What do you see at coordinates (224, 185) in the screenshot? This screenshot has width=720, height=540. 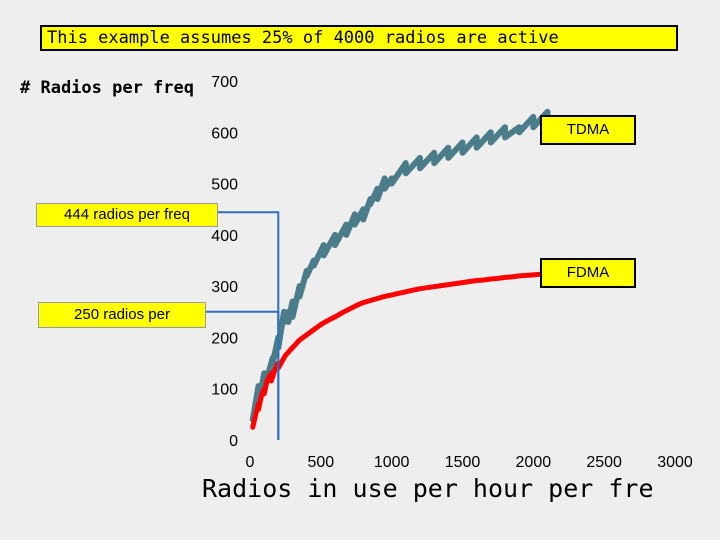 I see `y-tick-label-500: 500` at bounding box center [224, 185].